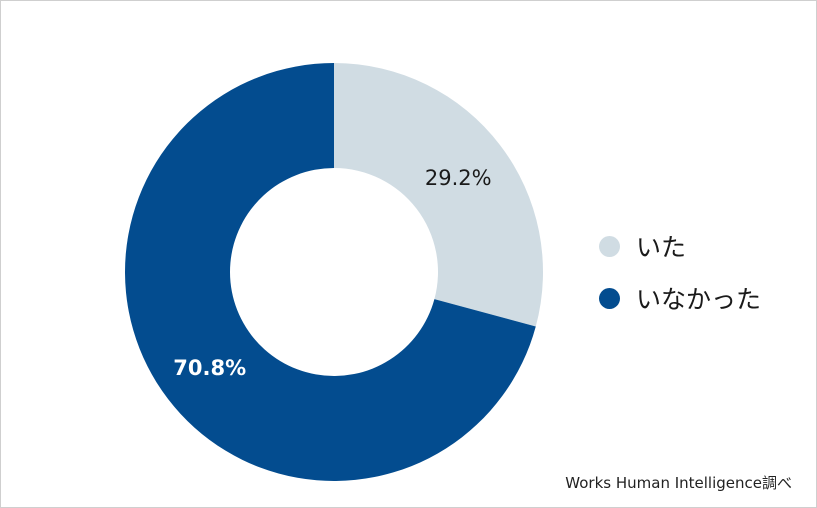  I want to click on legend-swatch-ita, so click(609, 246).